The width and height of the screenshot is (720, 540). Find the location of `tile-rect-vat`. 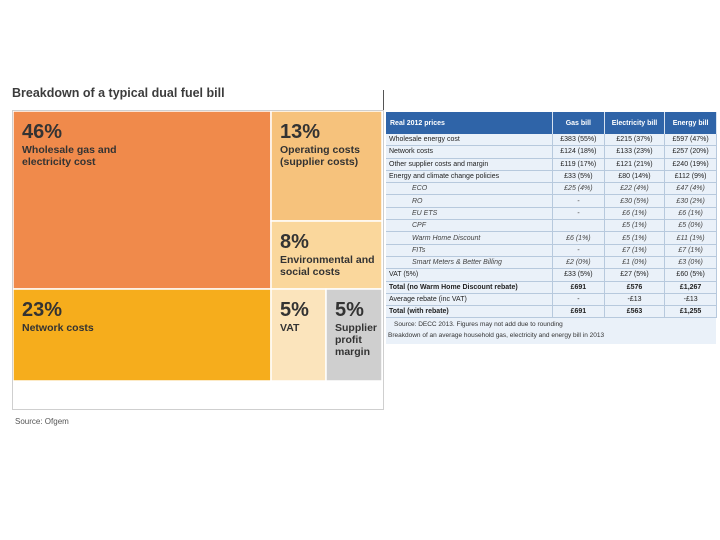

tile-rect-vat is located at coordinates (298, 335).